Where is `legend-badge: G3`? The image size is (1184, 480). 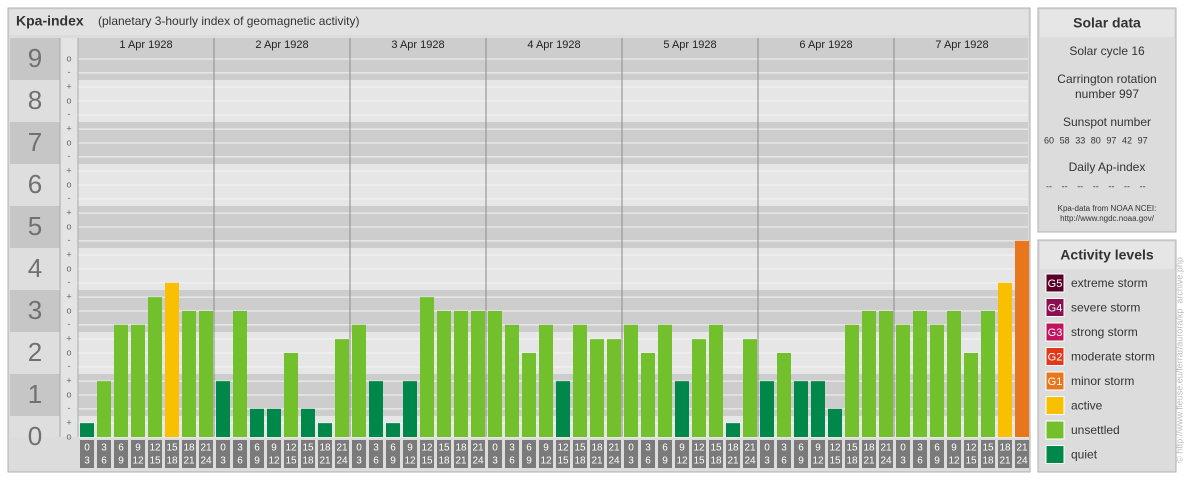
legend-badge: G3 is located at coordinates (1055, 333).